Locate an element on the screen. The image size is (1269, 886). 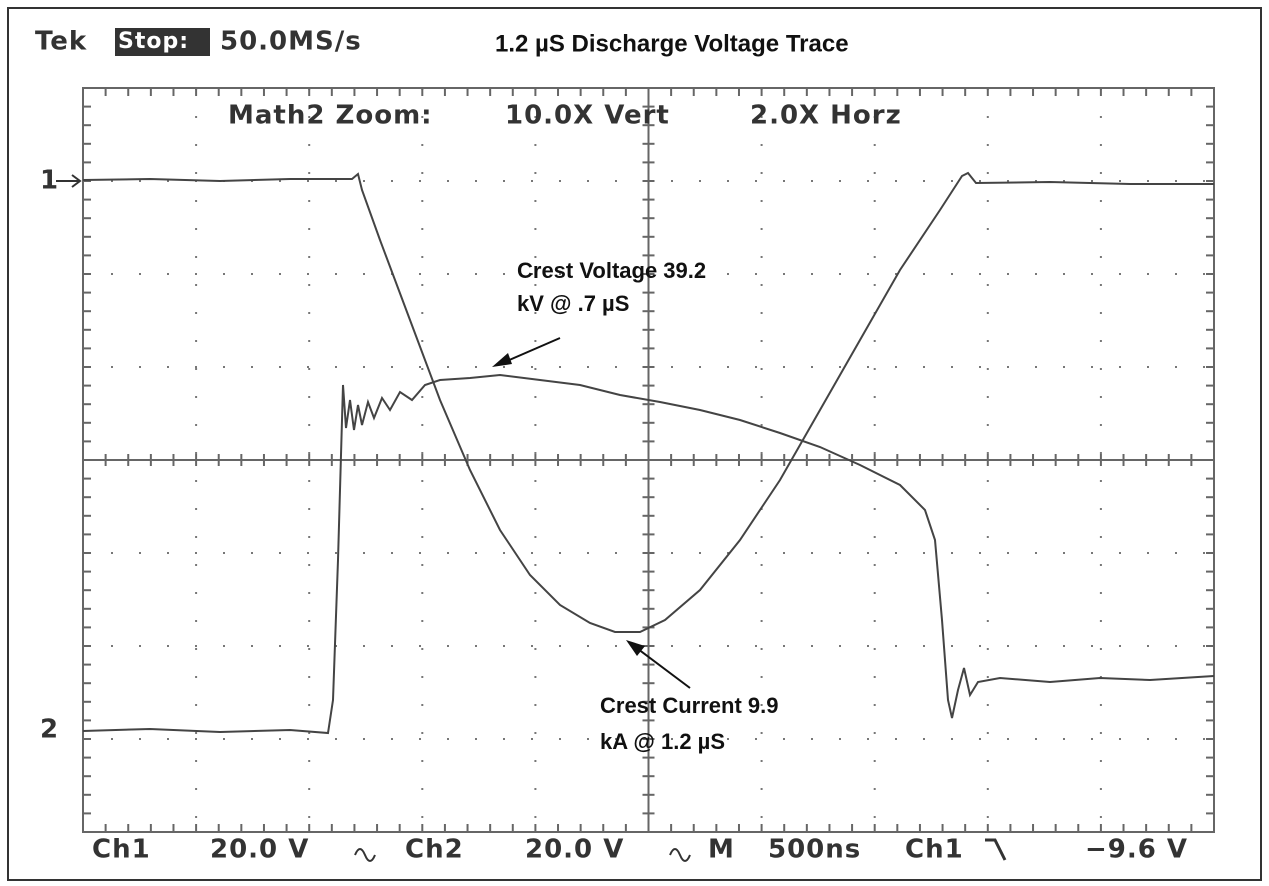
zoom-label: Math2 Zoom: is located at coordinates (330, 116).